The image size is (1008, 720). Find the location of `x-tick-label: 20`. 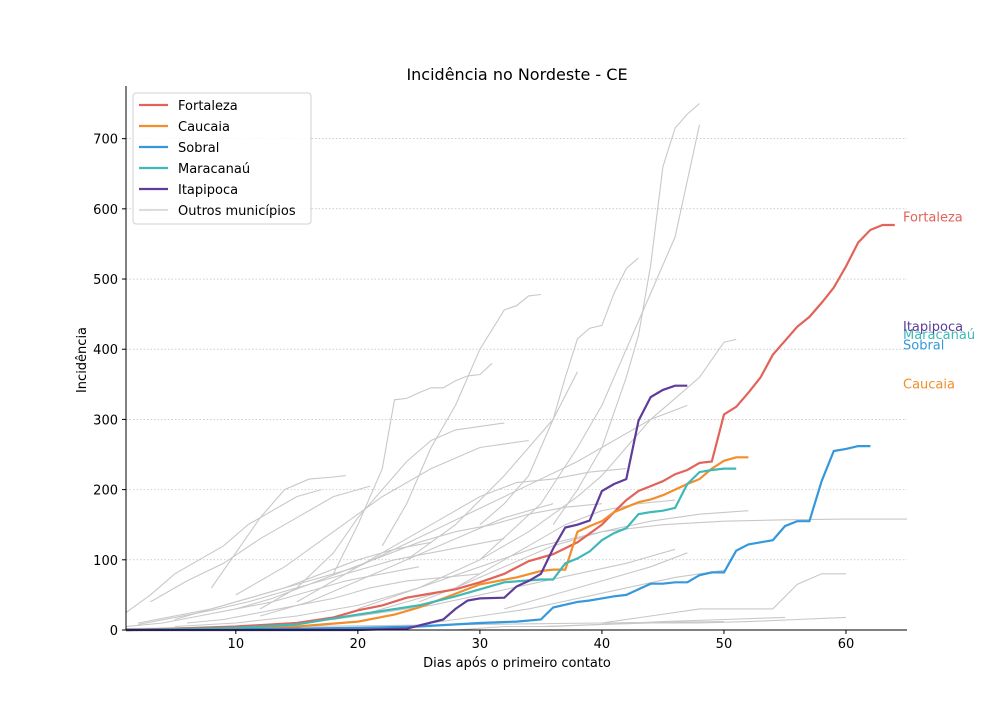

x-tick-label: 20 is located at coordinates (358, 644).